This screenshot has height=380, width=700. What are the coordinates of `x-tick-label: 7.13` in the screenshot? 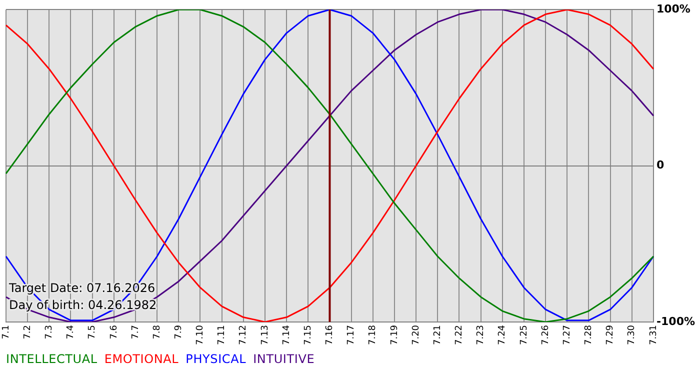 It's located at (265, 335).